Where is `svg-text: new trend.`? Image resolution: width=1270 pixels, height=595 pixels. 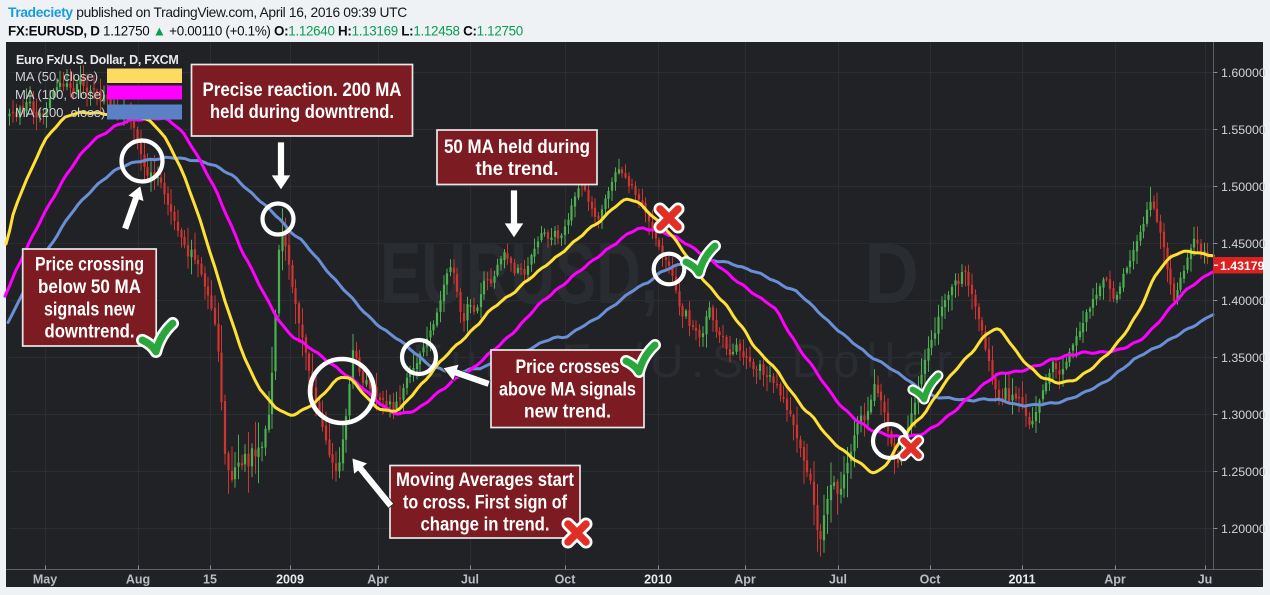 svg-text: new trend. is located at coordinates (567, 412).